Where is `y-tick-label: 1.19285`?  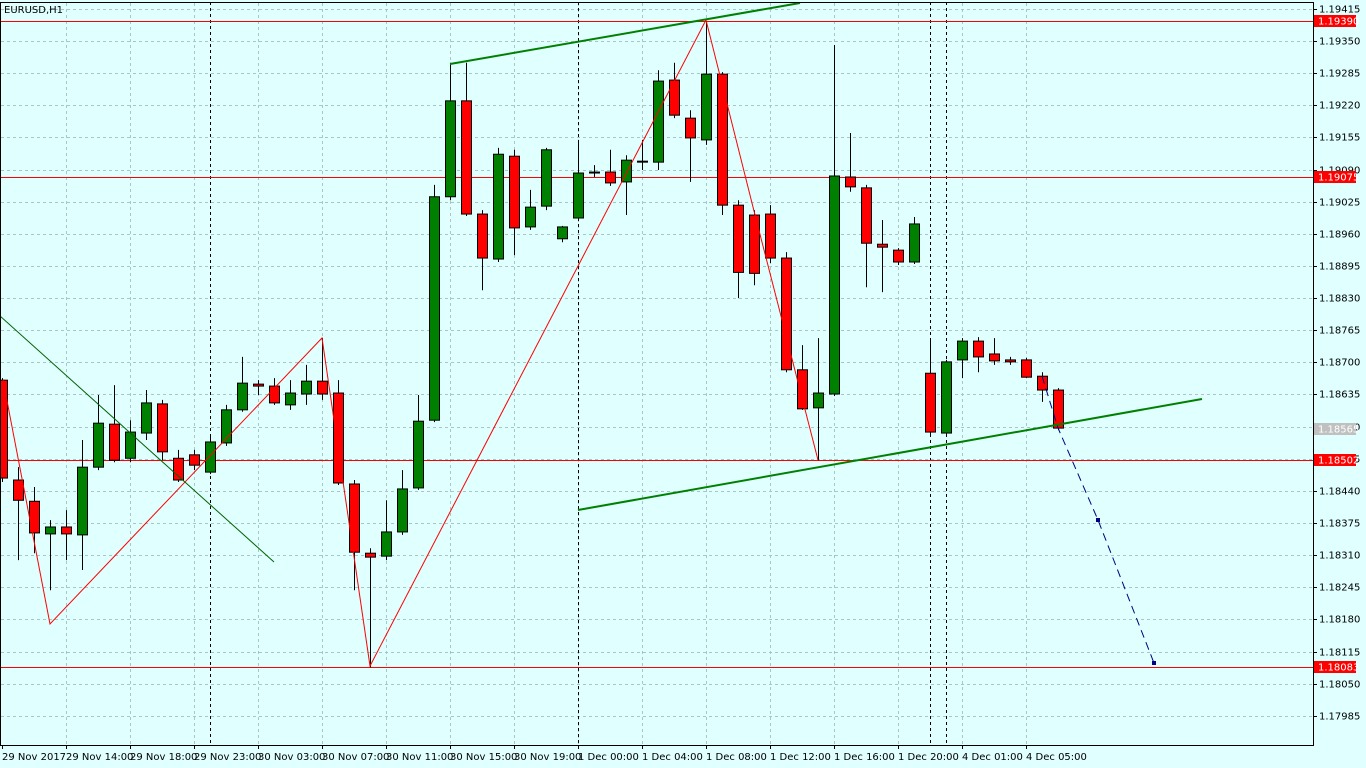 y-tick-label: 1.19285 is located at coordinates (1339, 74).